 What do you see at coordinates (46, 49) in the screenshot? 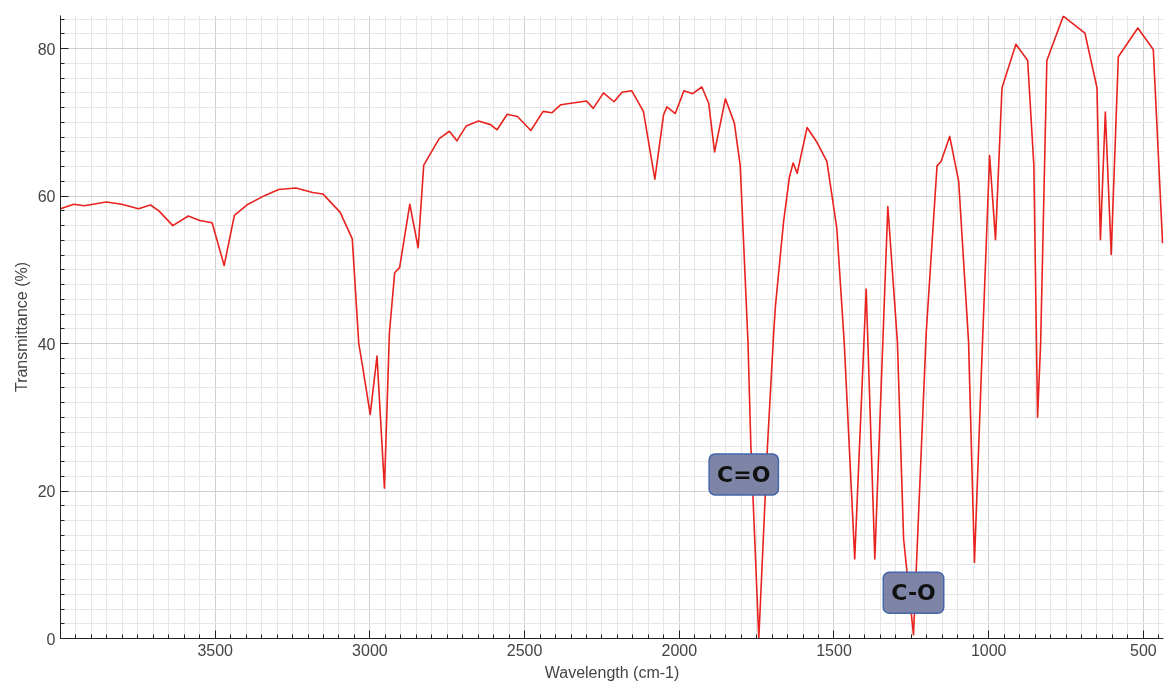
I see `y-tick-label: 80` at bounding box center [46, 49].